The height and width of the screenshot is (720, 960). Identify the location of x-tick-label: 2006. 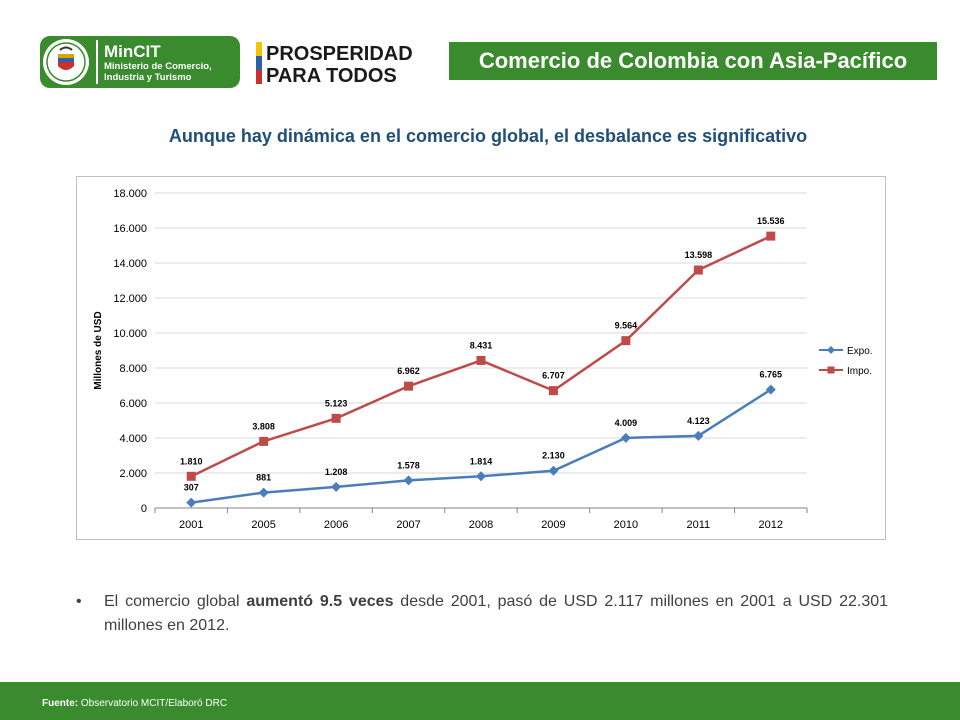
(336, 525).